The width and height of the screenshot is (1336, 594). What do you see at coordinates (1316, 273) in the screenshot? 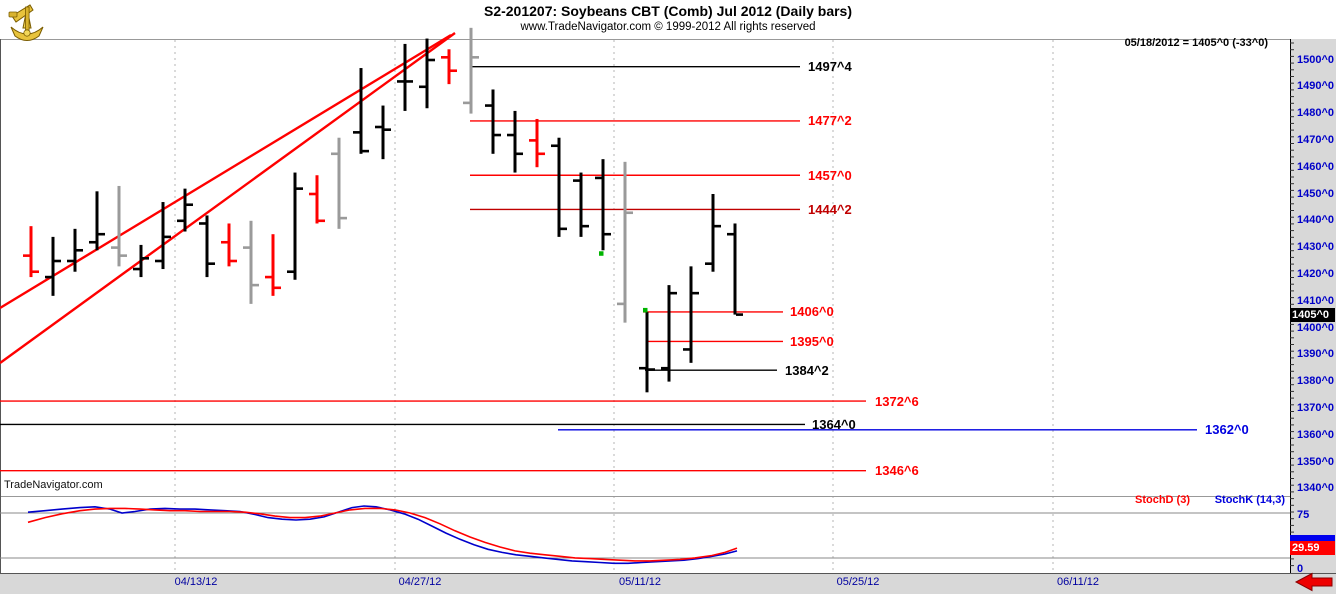
I see `price-axis-label: 1420^0` at bounding box center [1316, 273].